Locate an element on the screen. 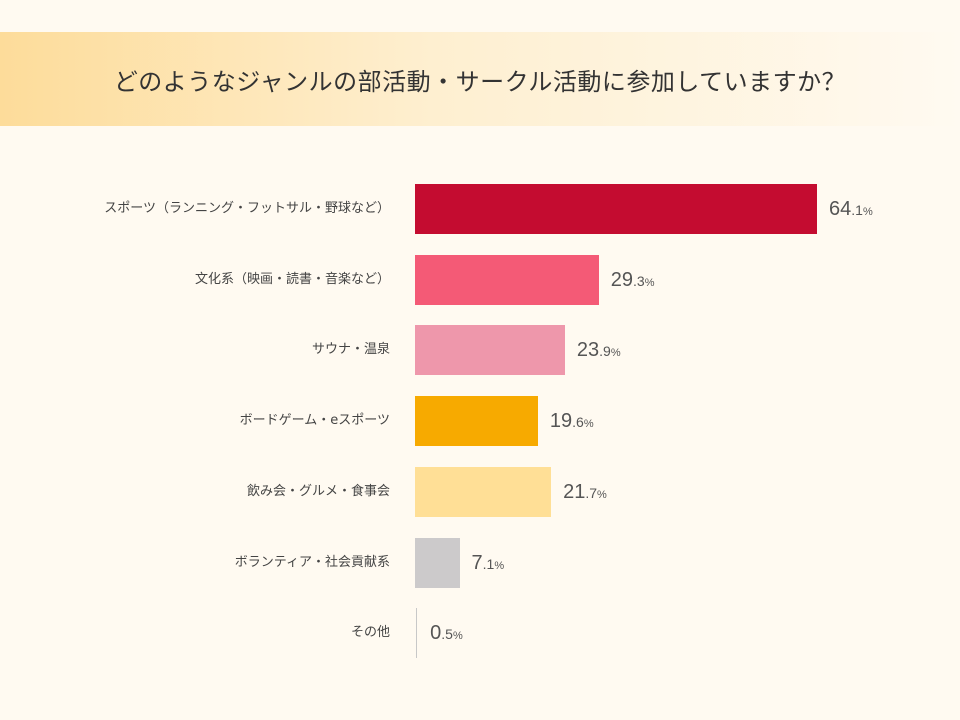 The height and width of the screenshot is (720, 960). category-label: ボードゲーム・eスポーツ is located at coordinates (314, 421).